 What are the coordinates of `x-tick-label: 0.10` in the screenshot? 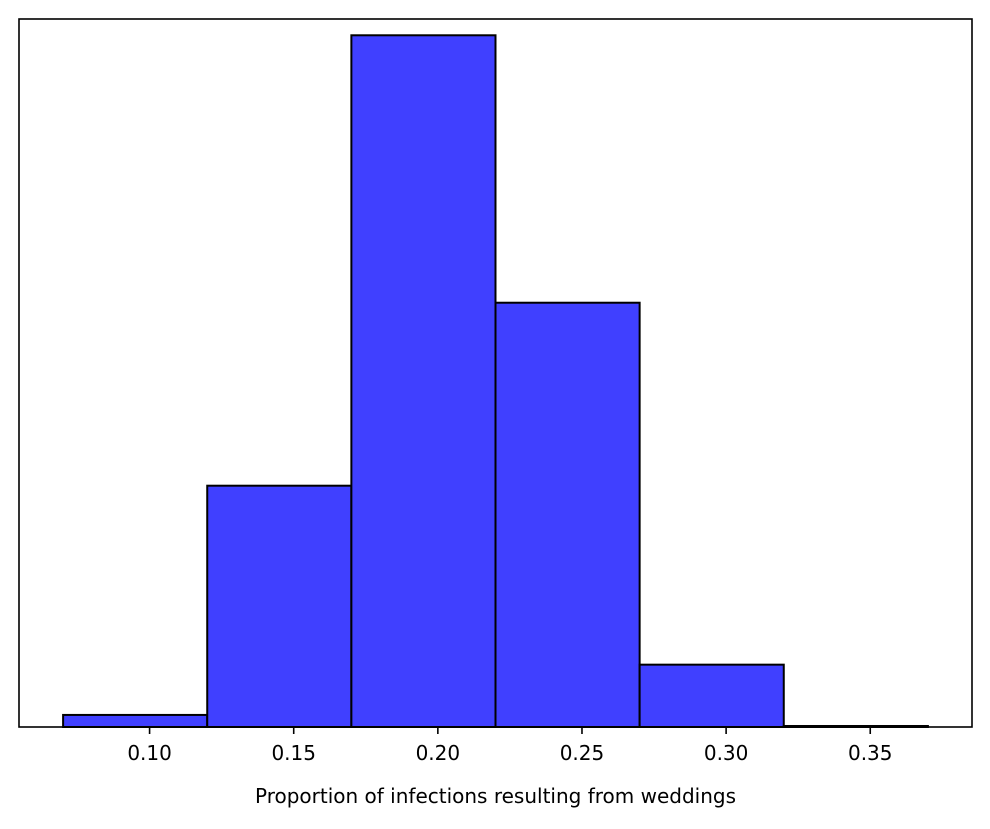 It's located at (149, 753).